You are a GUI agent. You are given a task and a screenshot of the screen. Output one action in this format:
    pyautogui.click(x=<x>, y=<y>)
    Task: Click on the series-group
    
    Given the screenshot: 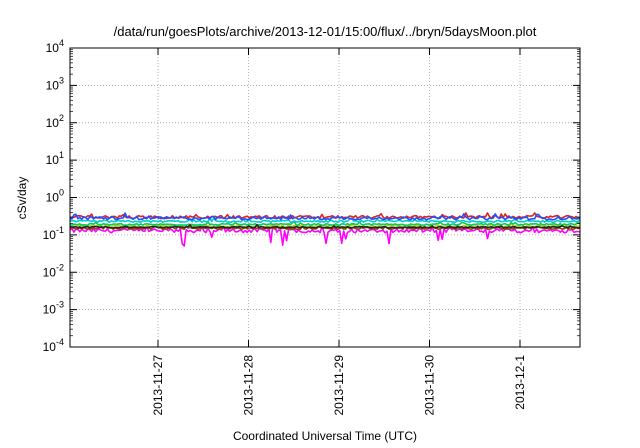 What is the action you would take?
    pyautogui.click(x=325, y=229)
    